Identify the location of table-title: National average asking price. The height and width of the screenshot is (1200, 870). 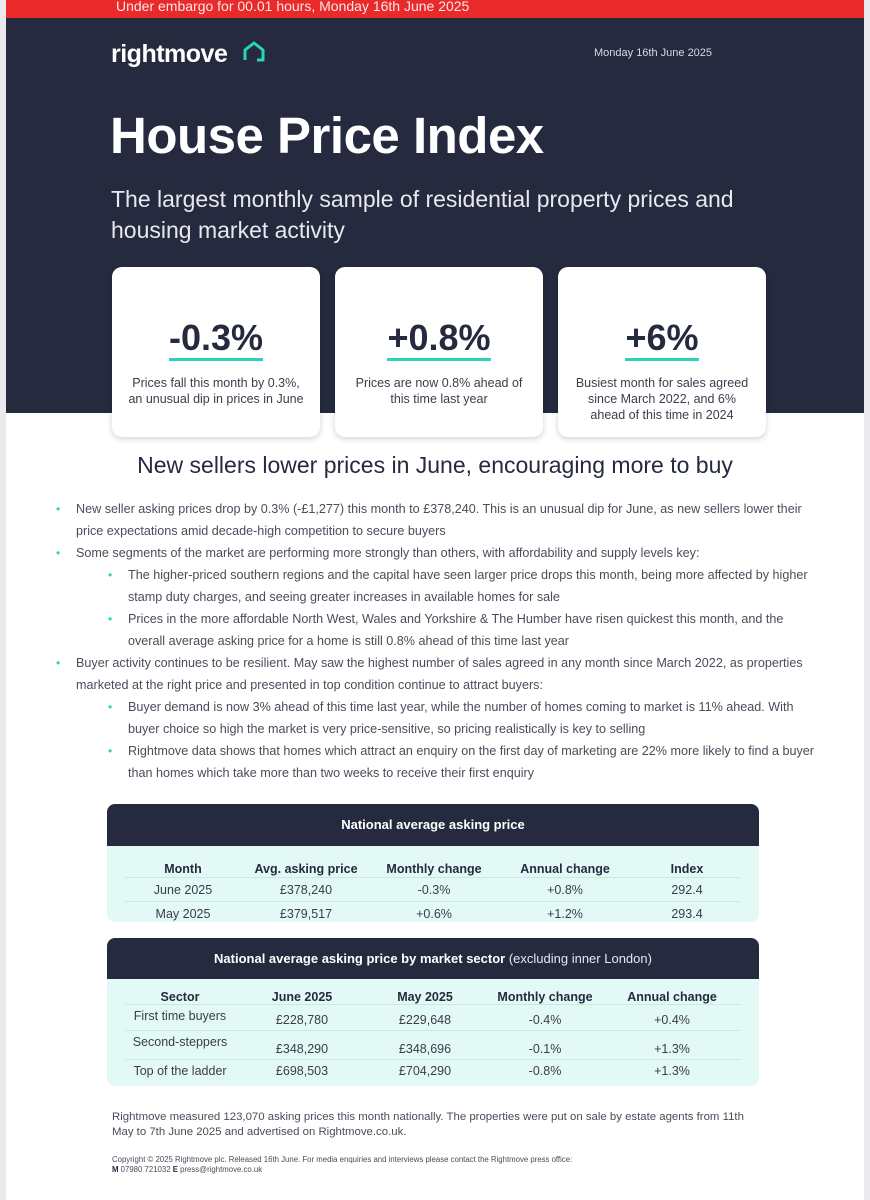
(433, 825).